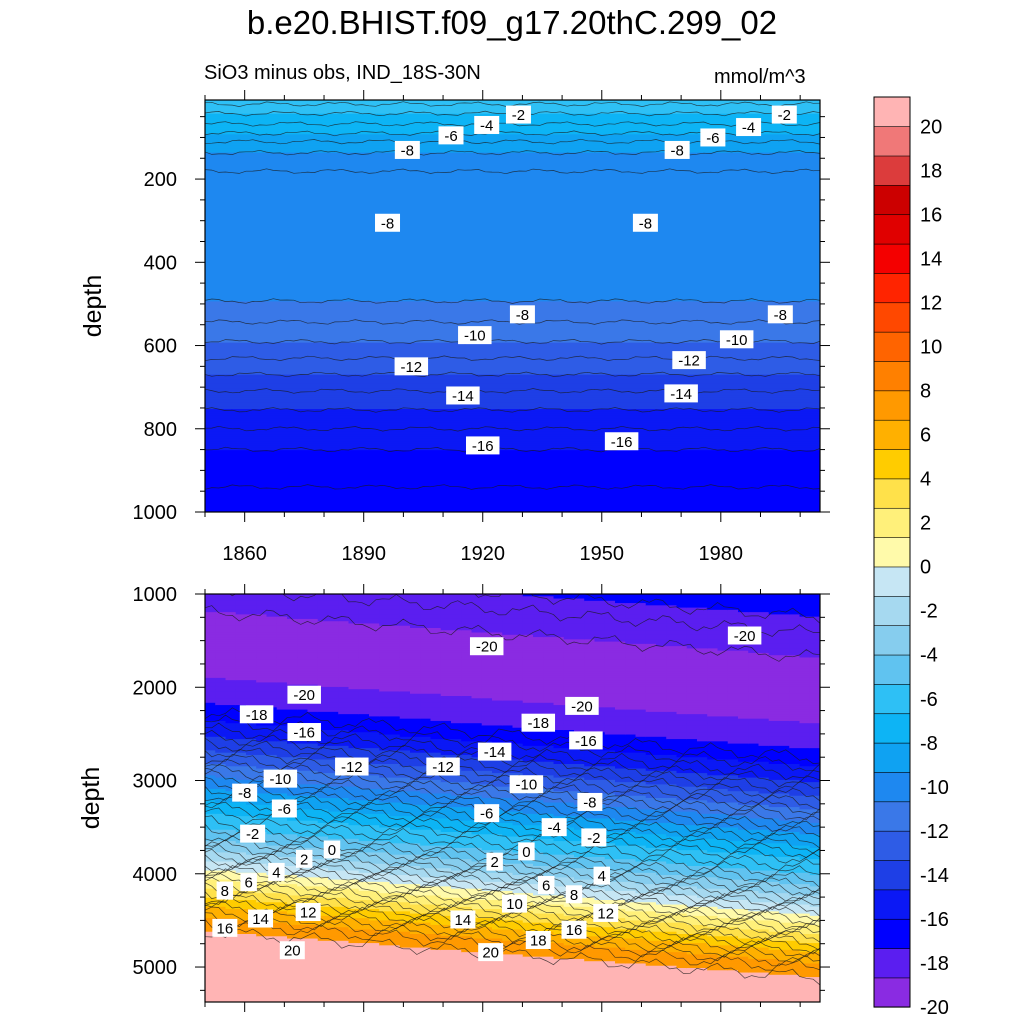 This screenshot has height=1024, width=1024. Describe the element at coordinates (522, 314) in the screenshot. I see `contour-label-box` at that location.